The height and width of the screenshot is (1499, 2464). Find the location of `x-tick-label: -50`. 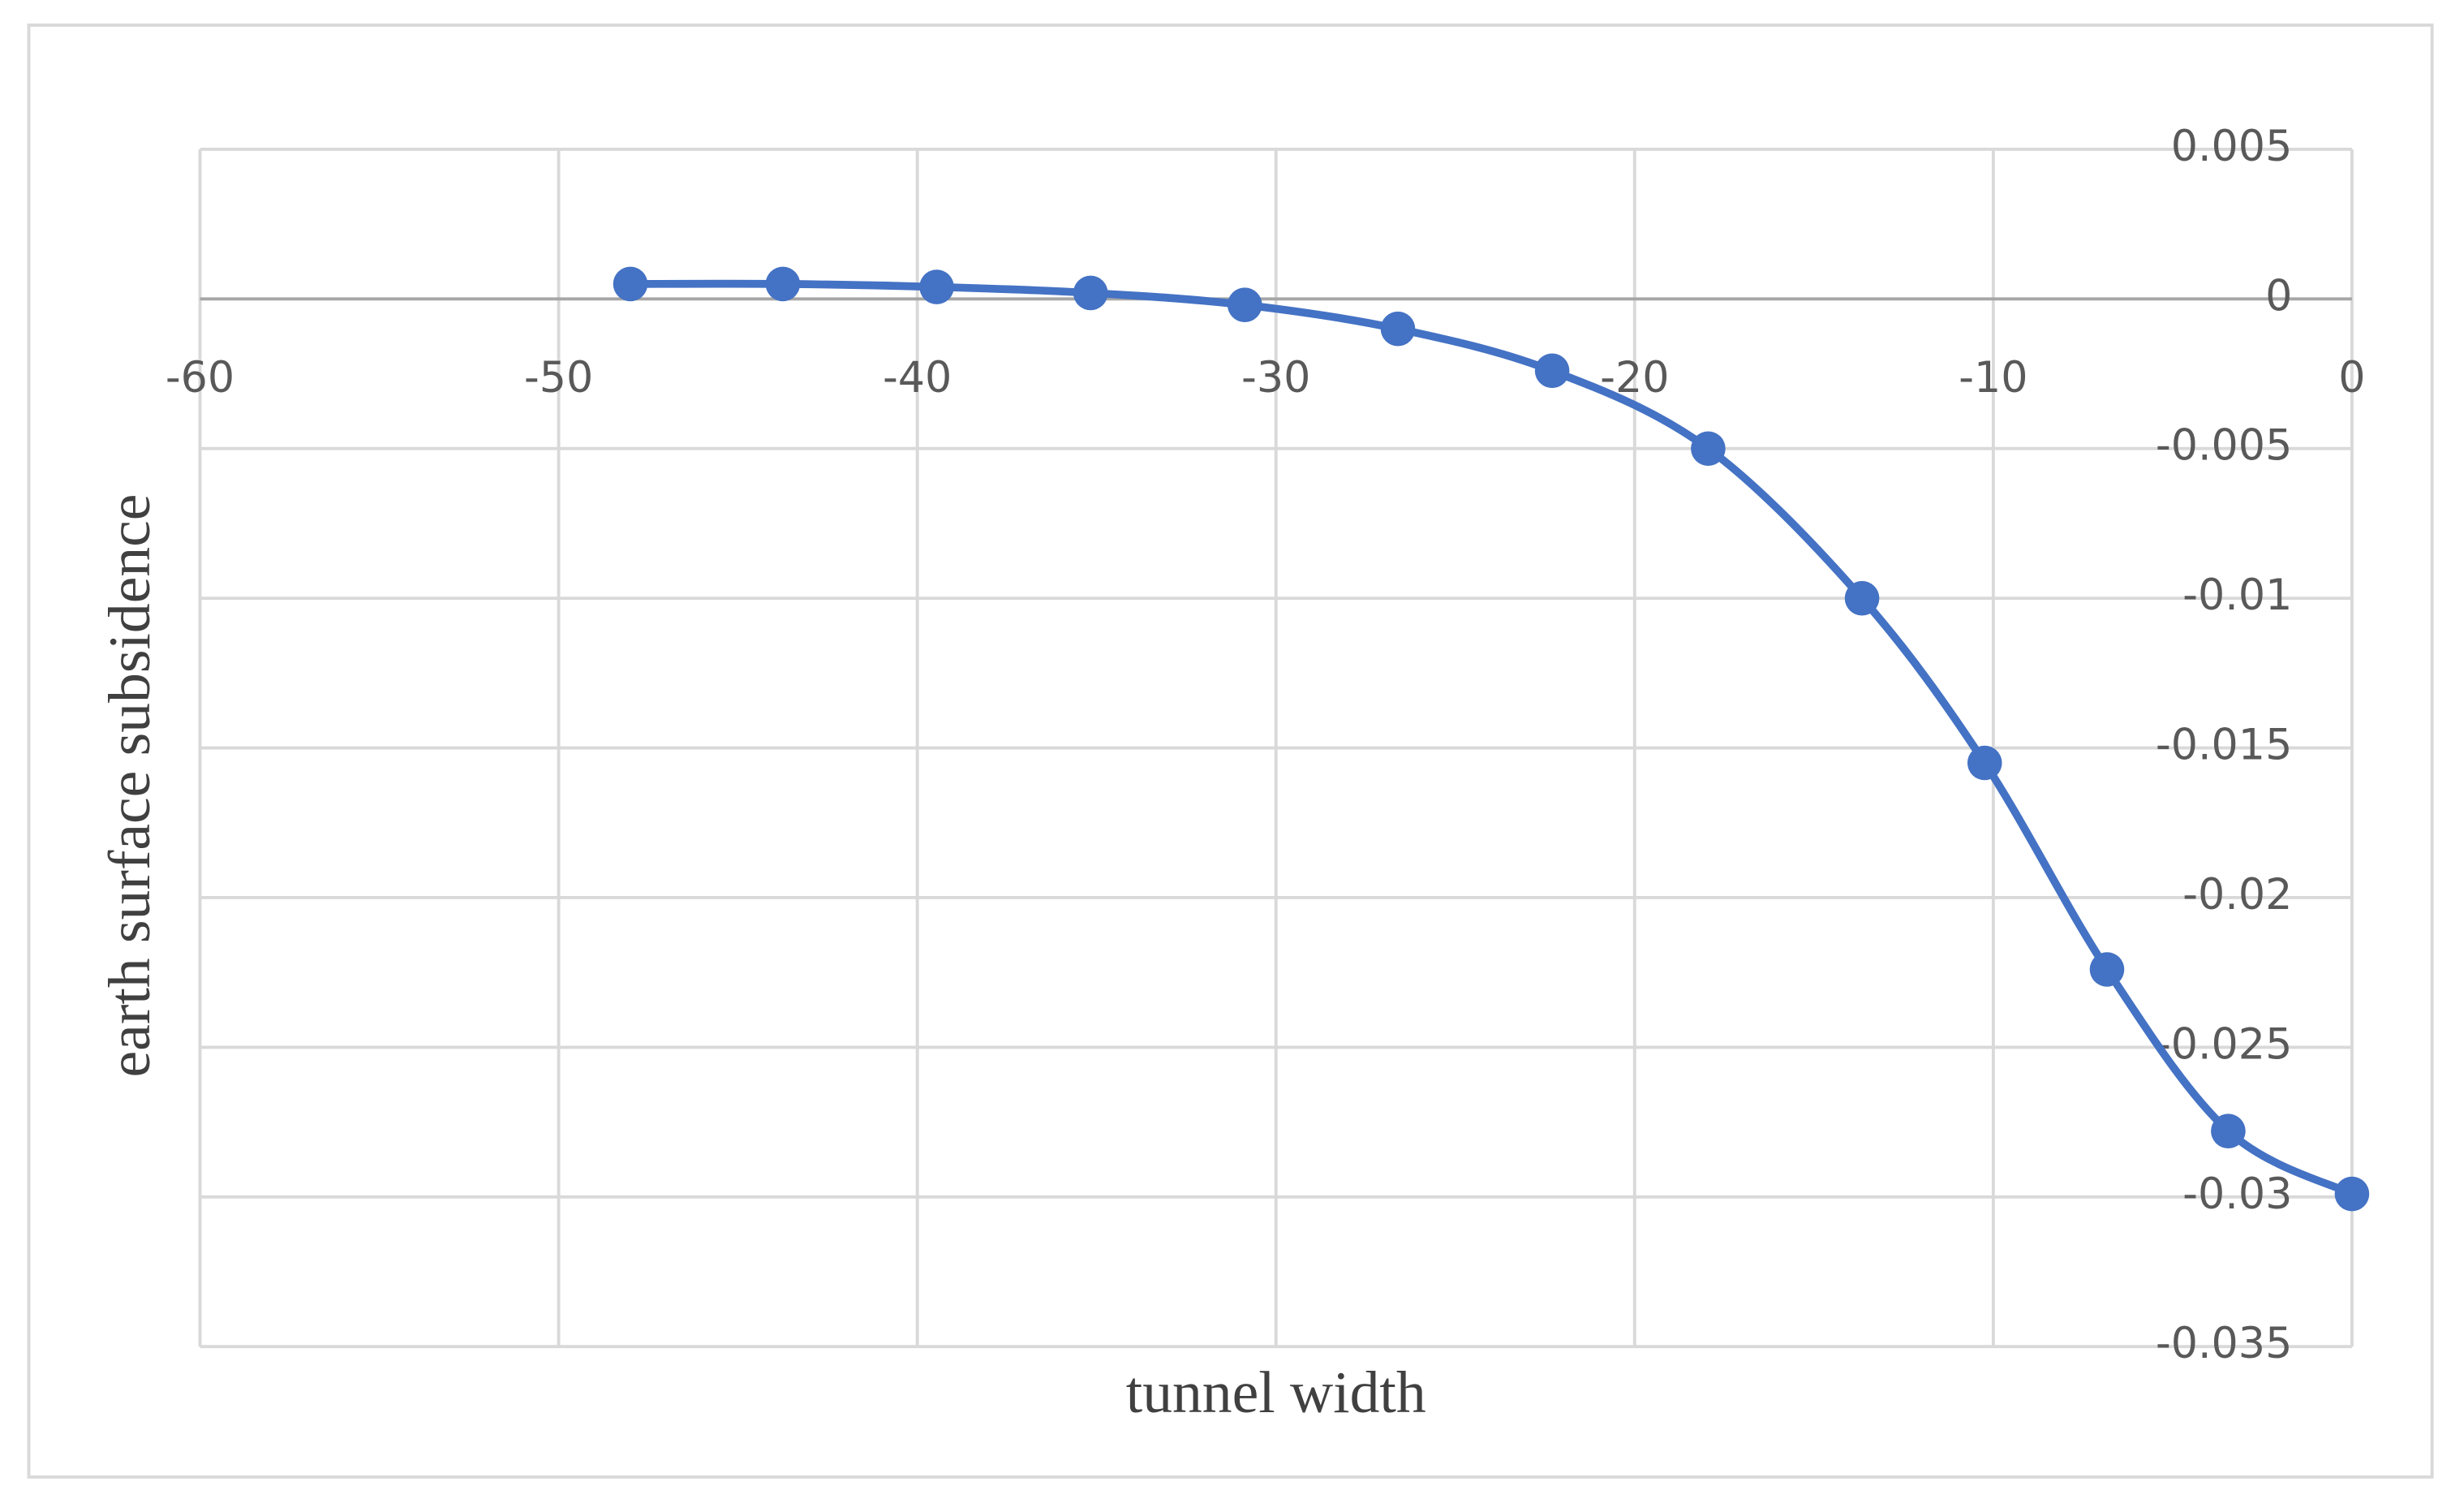

x-tick-label: -50 is located at coordinates (558, 378).